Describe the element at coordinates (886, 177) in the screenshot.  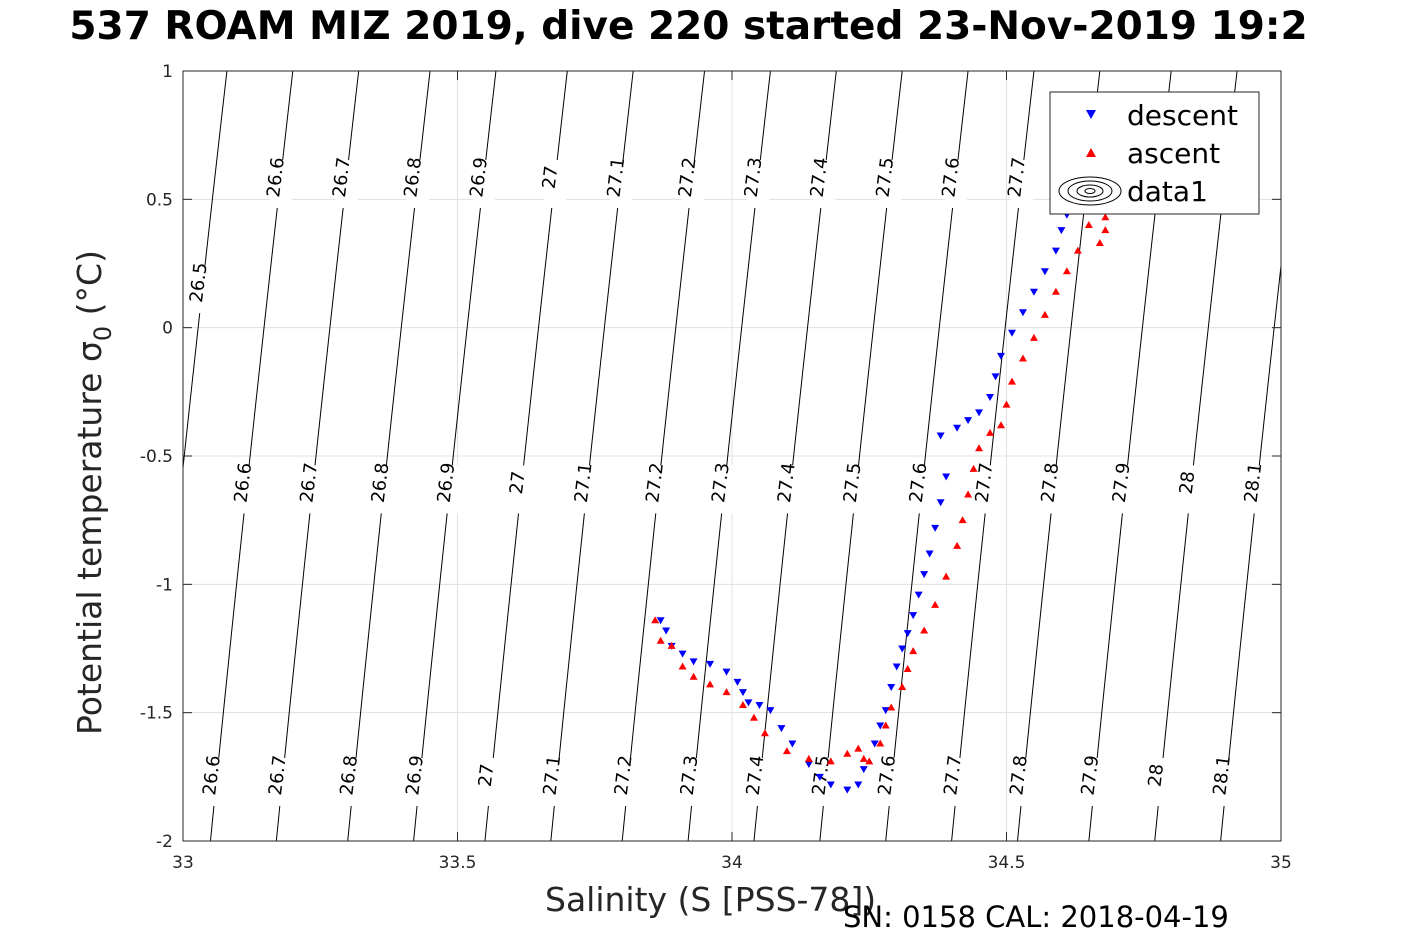
I see `contour-label: 27.5` at that location.